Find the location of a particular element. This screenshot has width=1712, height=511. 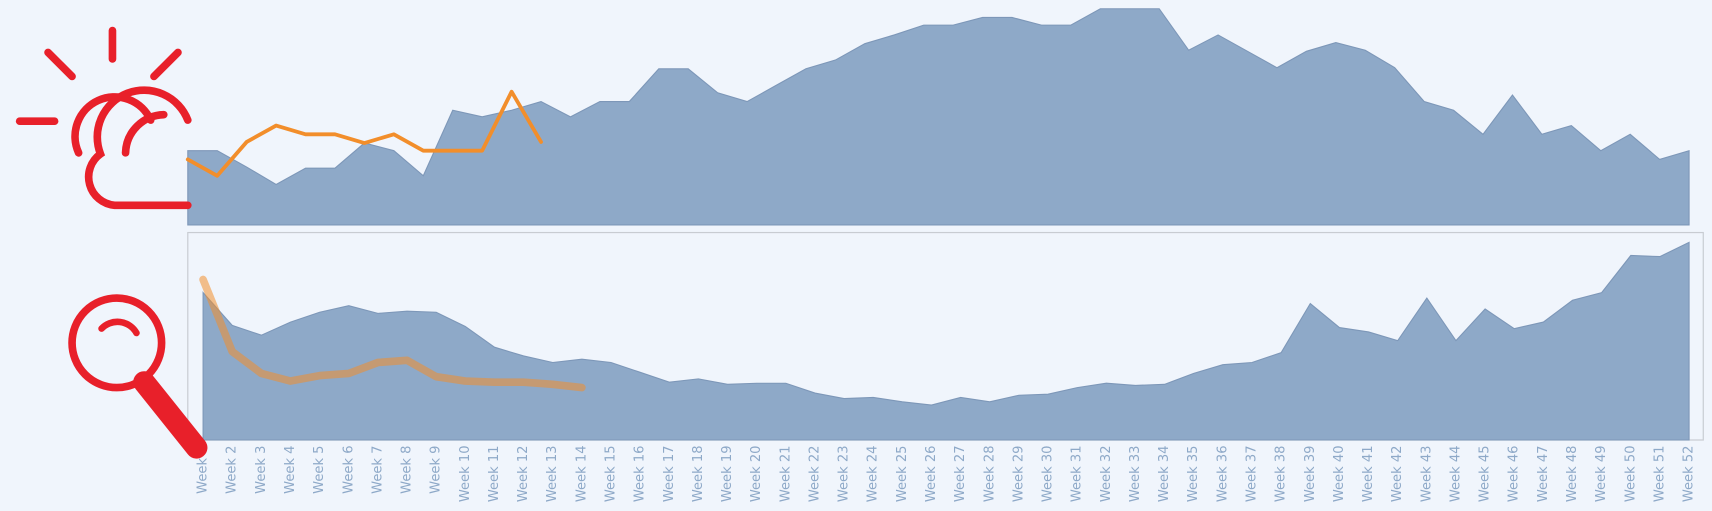

x-tick-label: Week 10 is located at coordinates (465, 473).